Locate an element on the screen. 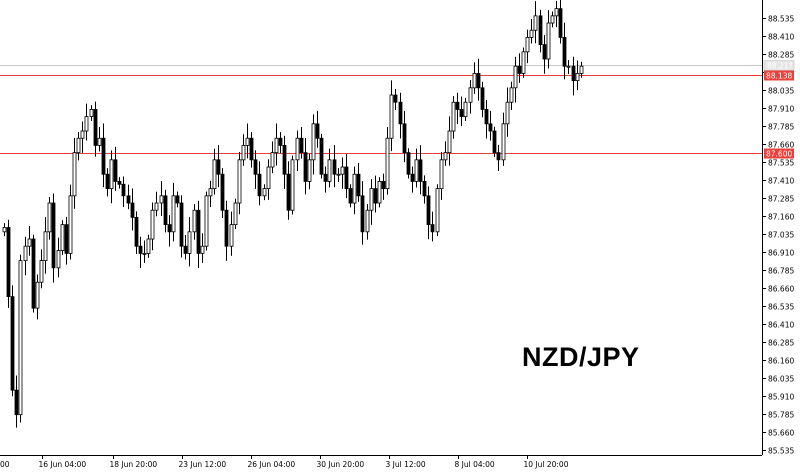 Image resolution: width=800 pixels, height=475 pixels. y-tick-label: 88.035 is located at coordinates (781, 91).